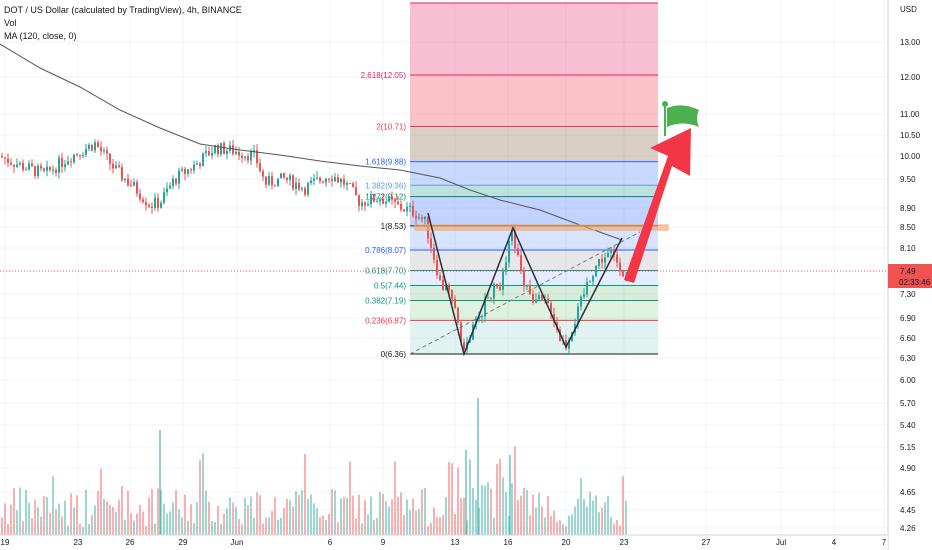  I want to click on time-tick: Jun, so click(237, 542).